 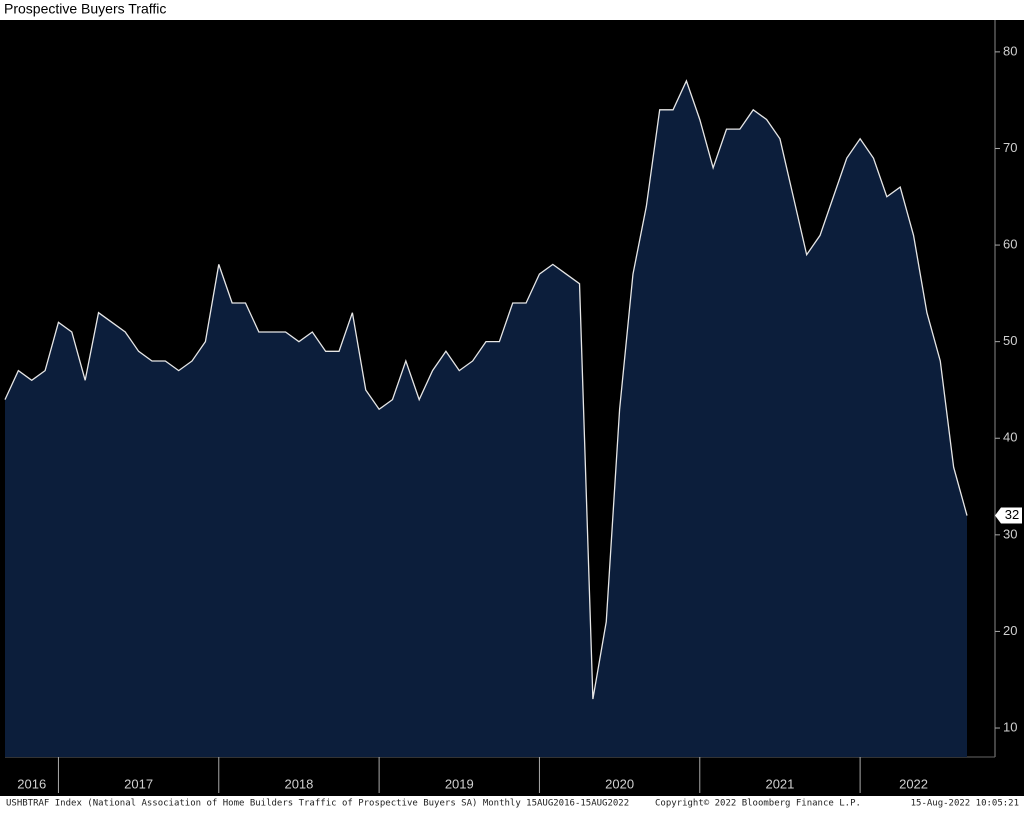 What do you see at coordinates (965, 804) in the screenshot?
I see `footer-timestamp: 15-Aug-2022 10:05:21` at bounding box center [965, 804].